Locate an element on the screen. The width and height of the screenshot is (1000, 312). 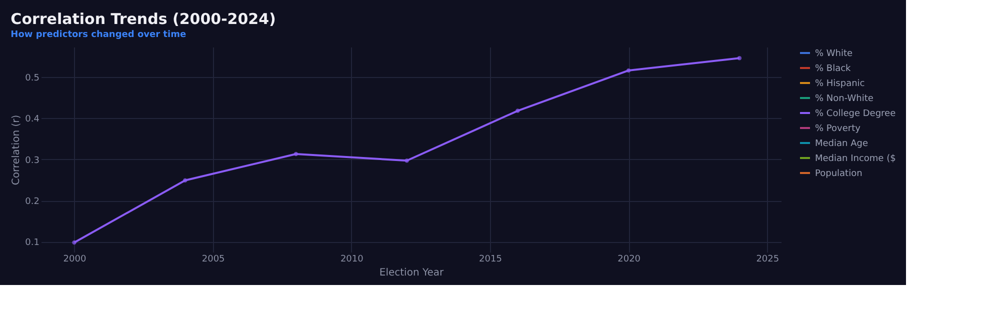
legend-label: Median Income ($ is located at coordinates (855, 159).